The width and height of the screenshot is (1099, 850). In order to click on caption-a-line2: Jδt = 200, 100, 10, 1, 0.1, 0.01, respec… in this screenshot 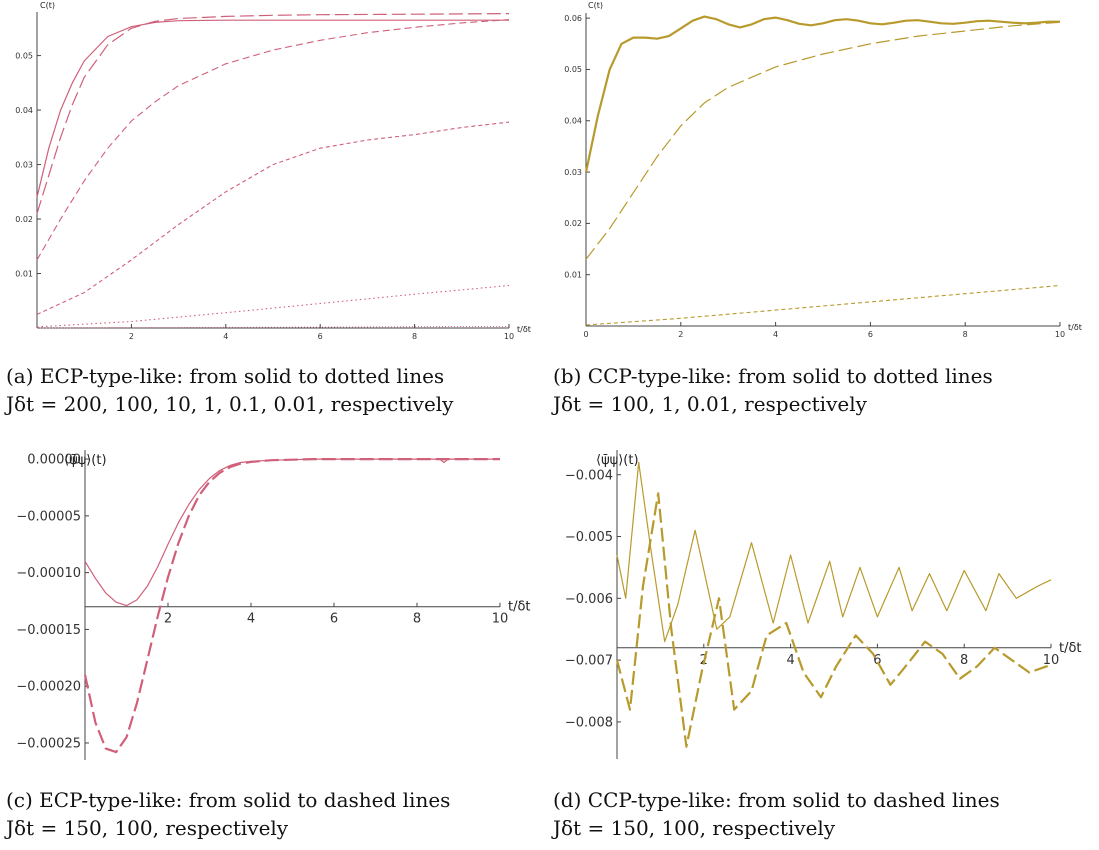, I will do `click(230, 404)`.